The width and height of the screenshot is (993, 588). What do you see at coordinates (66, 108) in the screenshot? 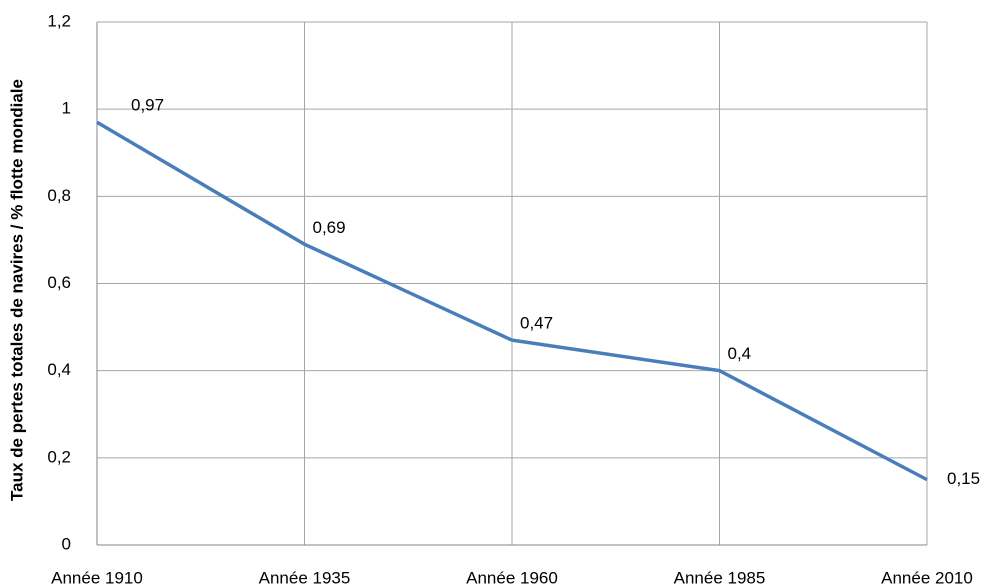
I see `y-tick-label: 1` at bounding box center [66, 108].